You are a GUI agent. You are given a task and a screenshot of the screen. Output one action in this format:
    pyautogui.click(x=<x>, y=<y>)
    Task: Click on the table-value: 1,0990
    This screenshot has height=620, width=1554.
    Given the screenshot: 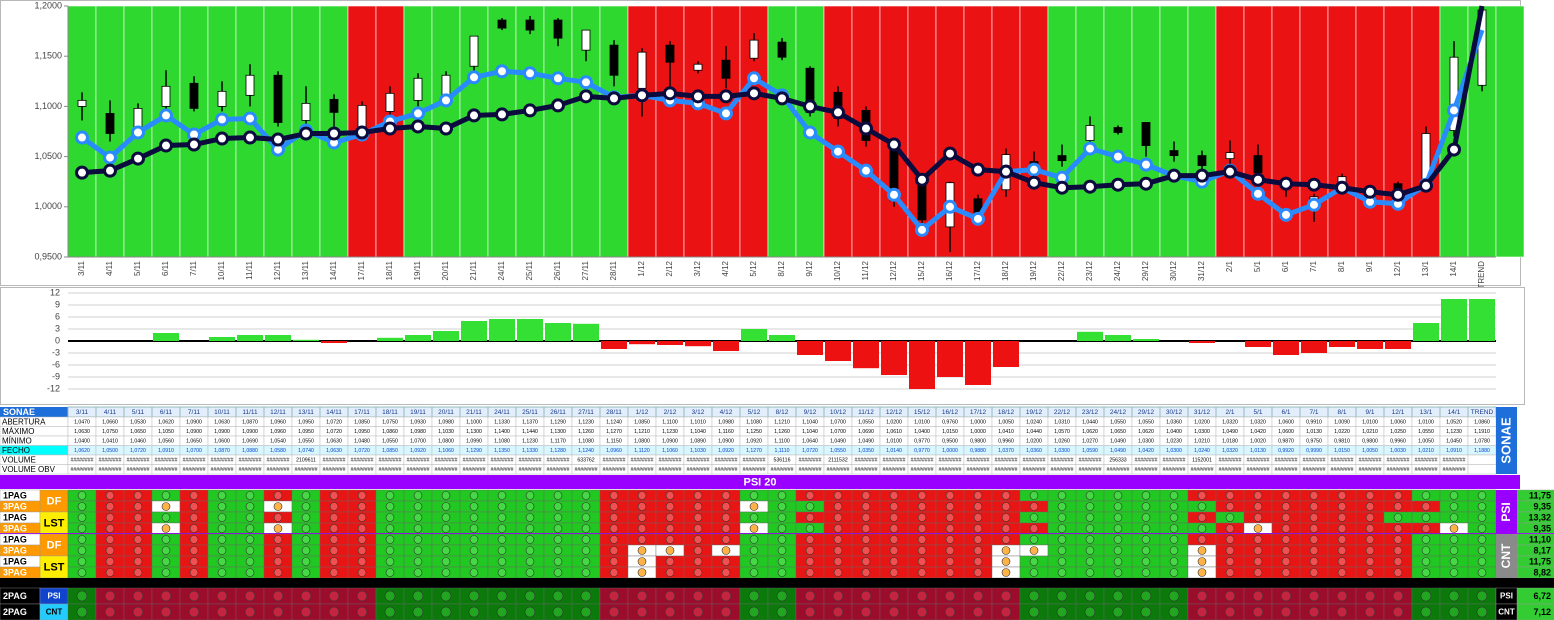 What is the action you would take?
    pyautogui.click(x=474, y=442)
    